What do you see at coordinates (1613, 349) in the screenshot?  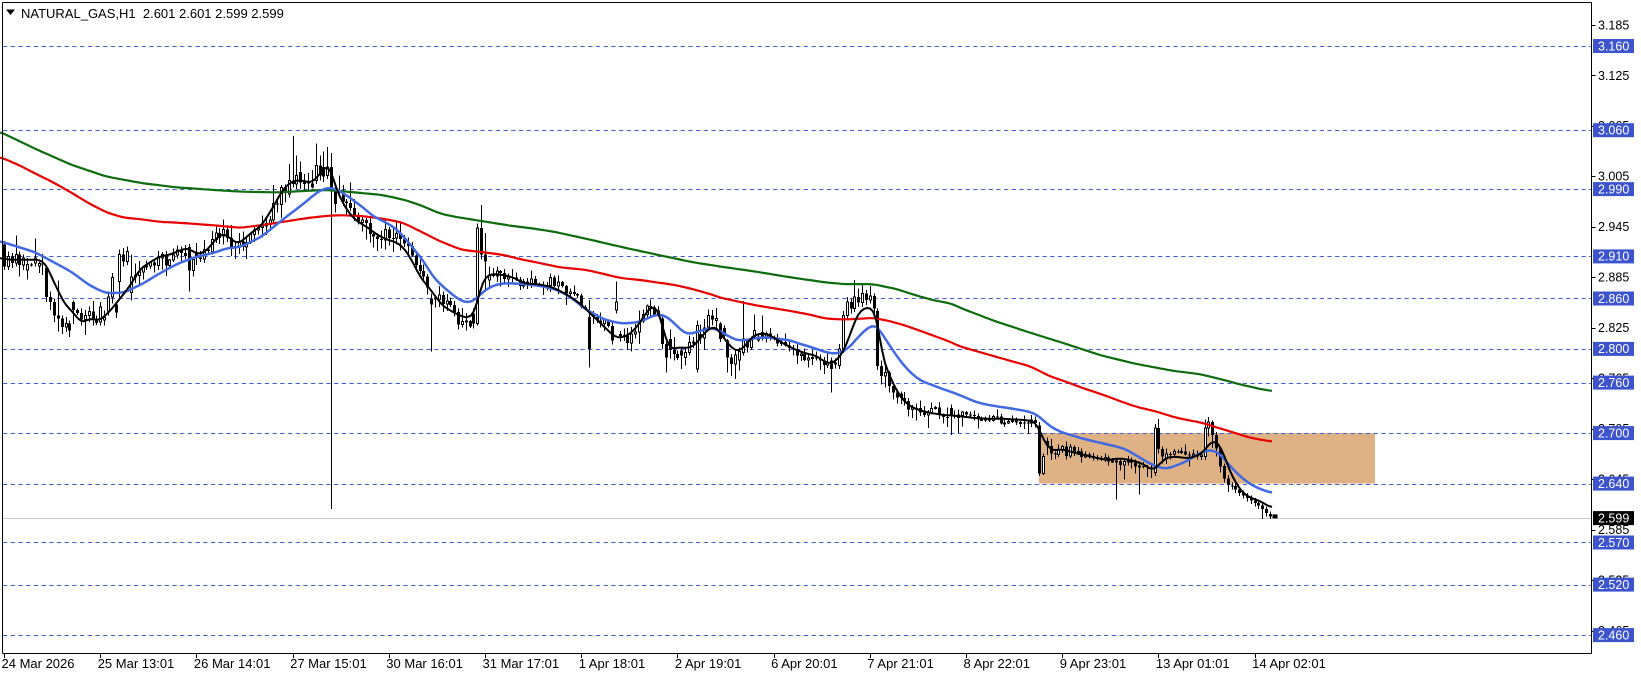 I see `svg-text: 2.800` at bounding box center [1613, 349].